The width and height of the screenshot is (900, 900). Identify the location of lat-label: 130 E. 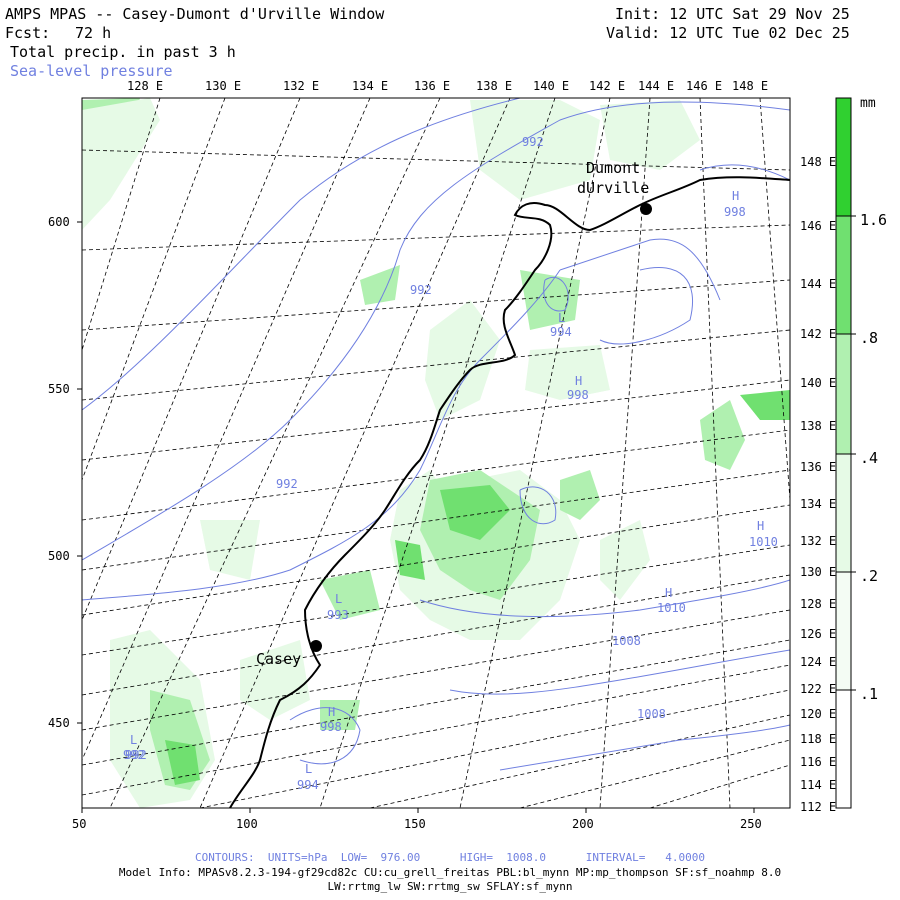
(818, 572).